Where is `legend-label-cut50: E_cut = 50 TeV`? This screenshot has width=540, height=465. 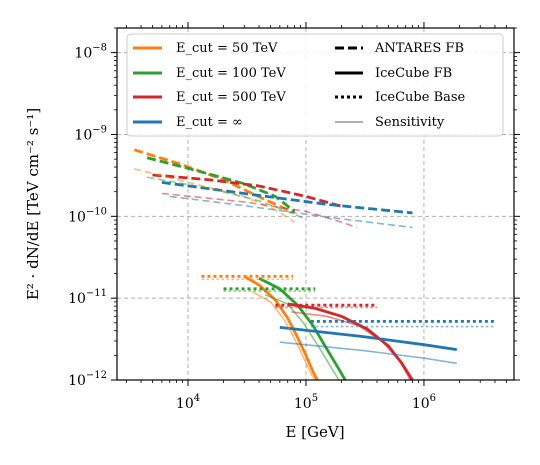 legend-label-cut50: E_cut = 50 TeV is located at coordinates (227, 48).